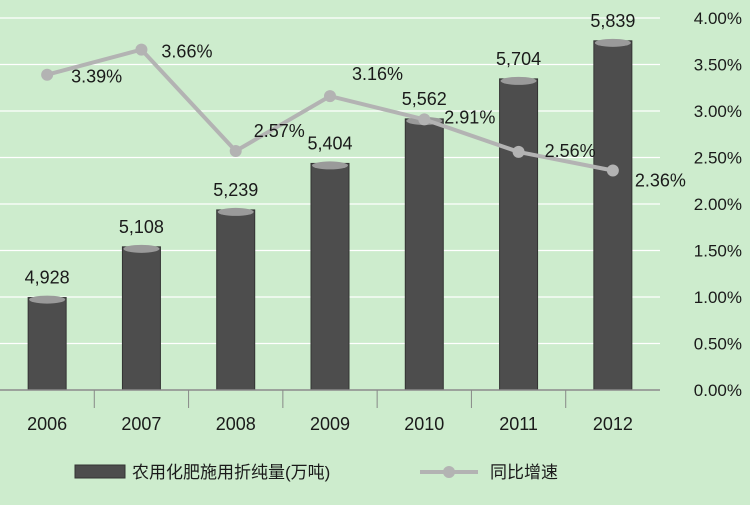 The height and width of the screenshot is (505, 750). What do you see at coordinates (424, 424) in the screenshot?
I see `x-axis-tick-label: 2010` at bounding box center [424, 424].